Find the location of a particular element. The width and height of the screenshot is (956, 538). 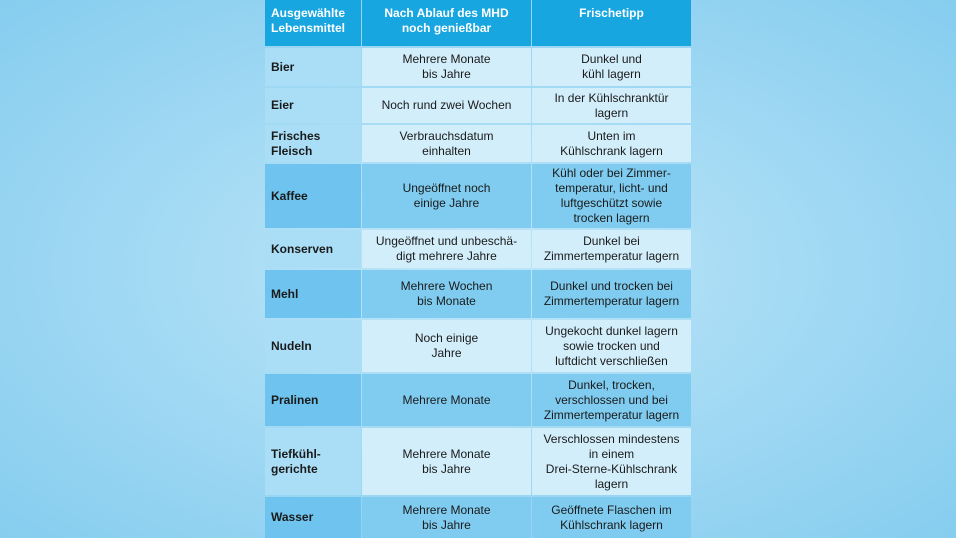

storage-tip: Dunkel und kühl lagern is located at coordinates (611, 67).